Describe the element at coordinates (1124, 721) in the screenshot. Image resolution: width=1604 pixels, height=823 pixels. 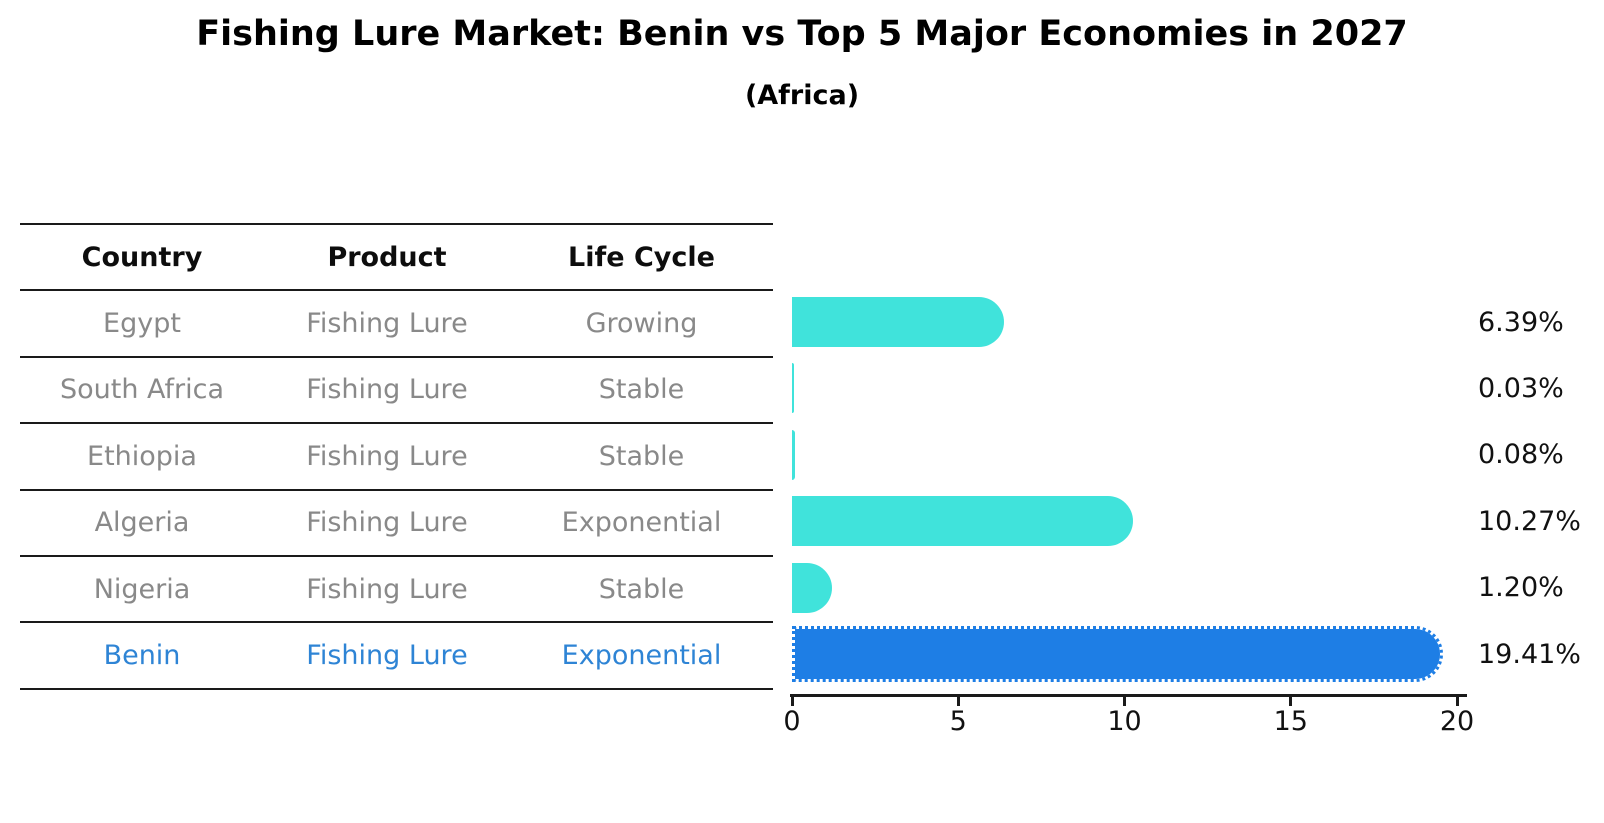
I see `x-tick-label-10: 10` at that location.